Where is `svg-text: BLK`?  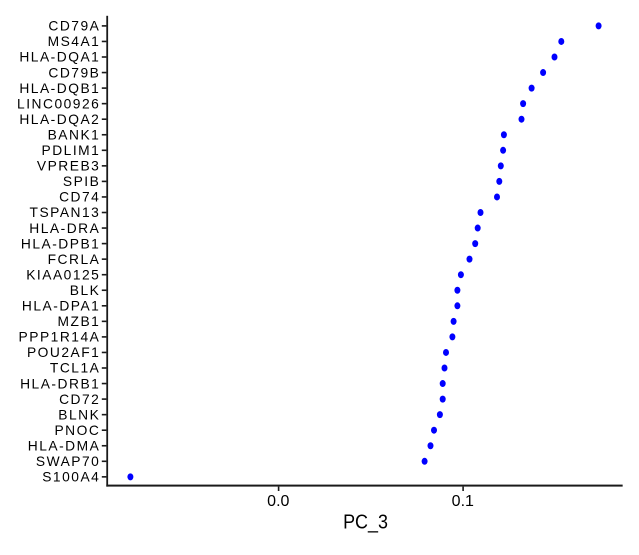
svg-text: BLK is located at coordinates (85, 290).